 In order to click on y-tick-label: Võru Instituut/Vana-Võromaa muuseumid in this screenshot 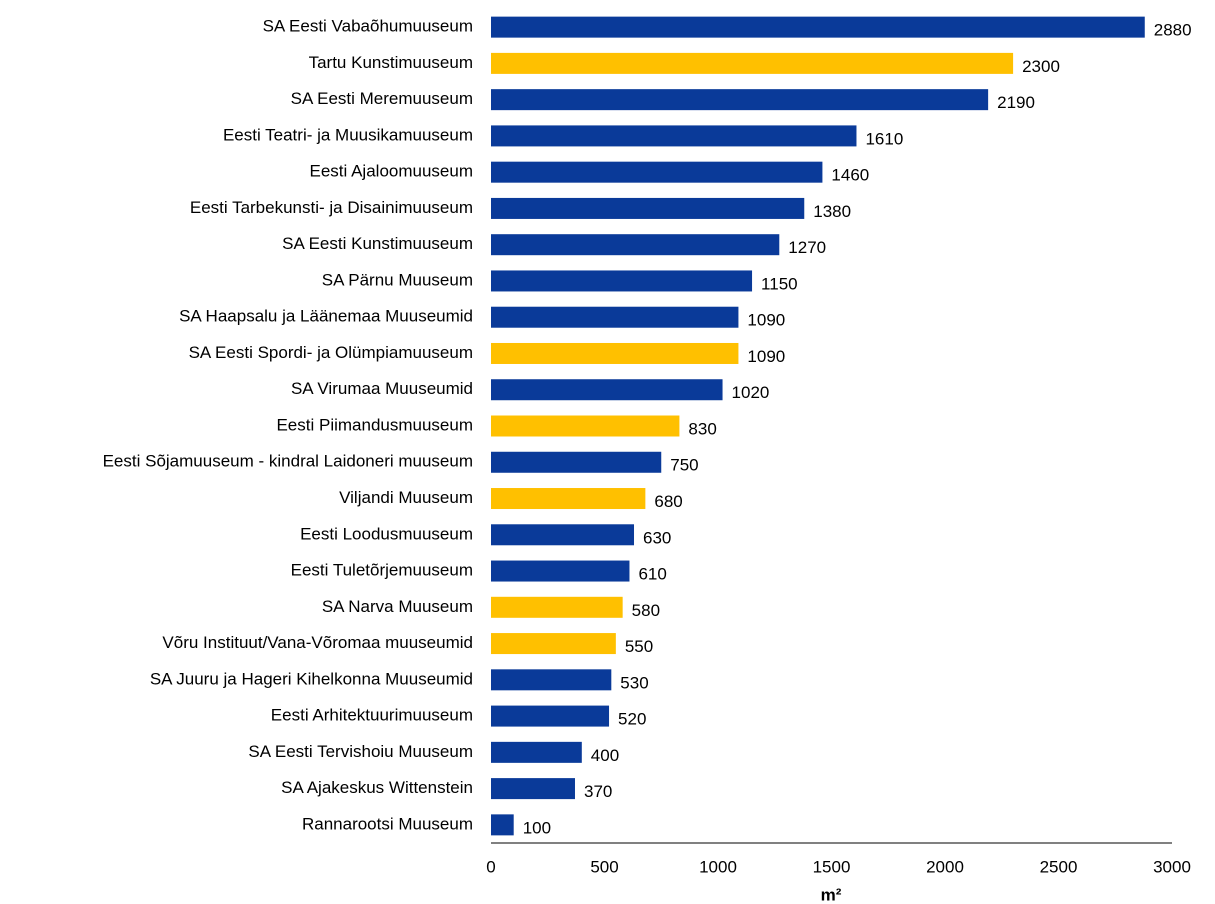, I will do `click(317, 642)`.